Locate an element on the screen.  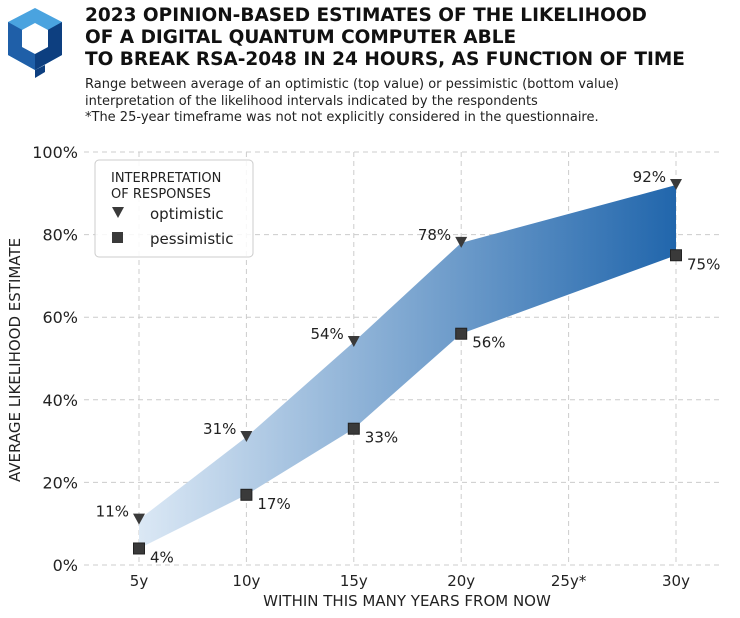
x-tick-label: 15y is located at coordinates (354, 581).